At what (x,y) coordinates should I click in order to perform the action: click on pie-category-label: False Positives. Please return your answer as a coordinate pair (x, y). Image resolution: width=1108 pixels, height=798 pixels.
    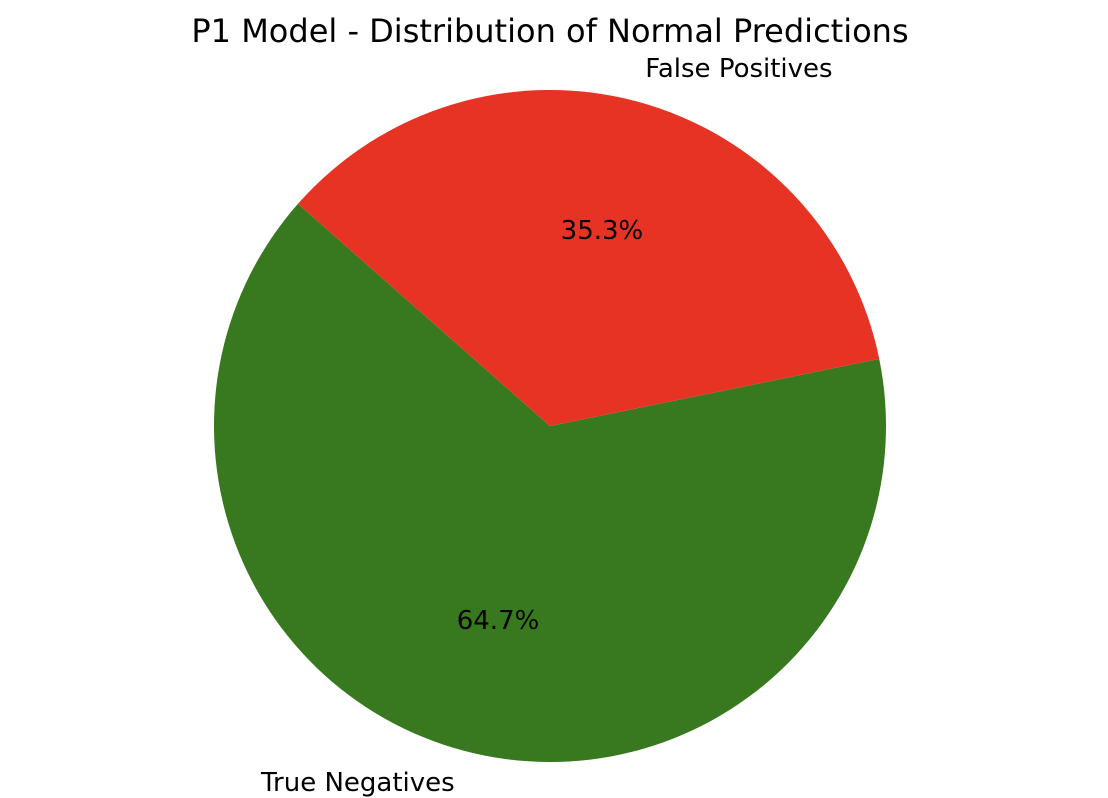
    Looking at the image, I should click on (738, 69).